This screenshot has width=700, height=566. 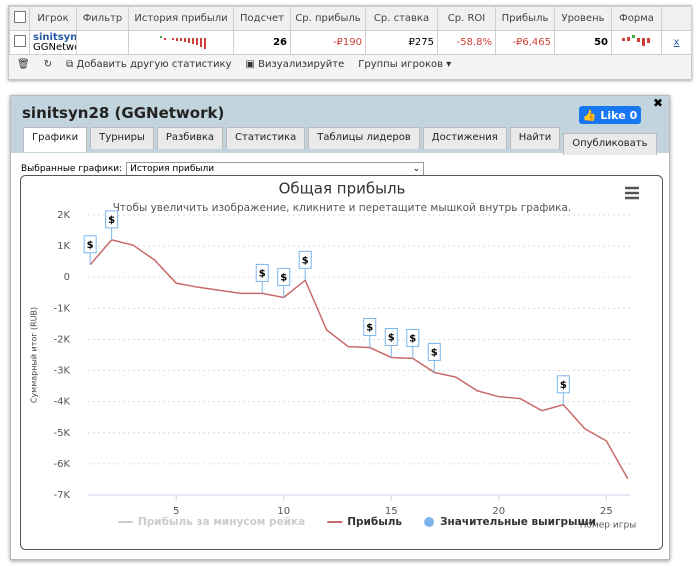 What do you see at coordinates (53, 18) in the screenshot?
I see `column-header: Игрок` at bounding box center [53, 18].